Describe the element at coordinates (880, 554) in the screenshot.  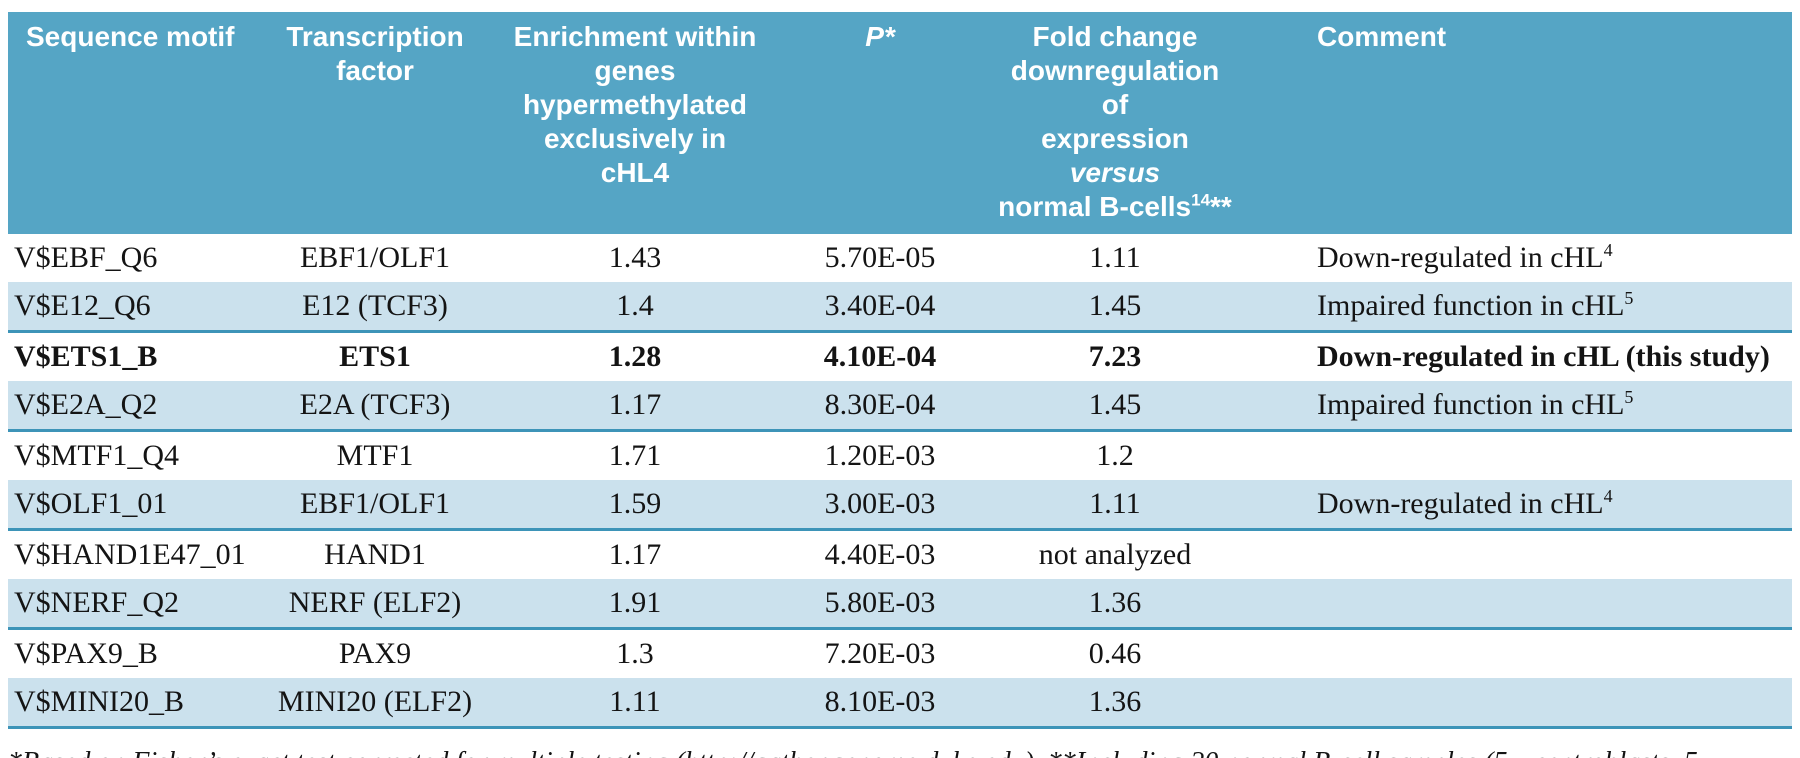
I see `cell-p-value: 4.40E-03` at that location.